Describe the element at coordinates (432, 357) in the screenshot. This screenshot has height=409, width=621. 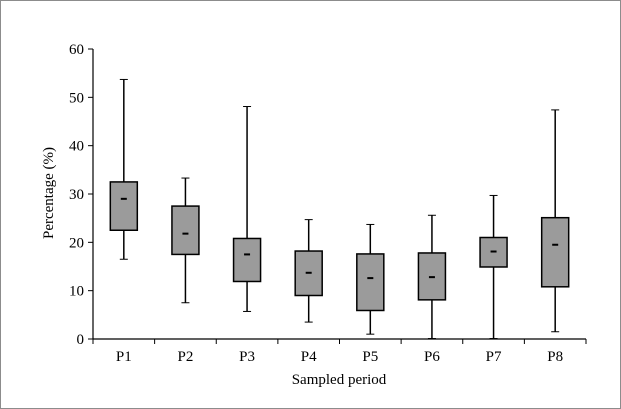
I see `x-tick-label: P6` at that location.